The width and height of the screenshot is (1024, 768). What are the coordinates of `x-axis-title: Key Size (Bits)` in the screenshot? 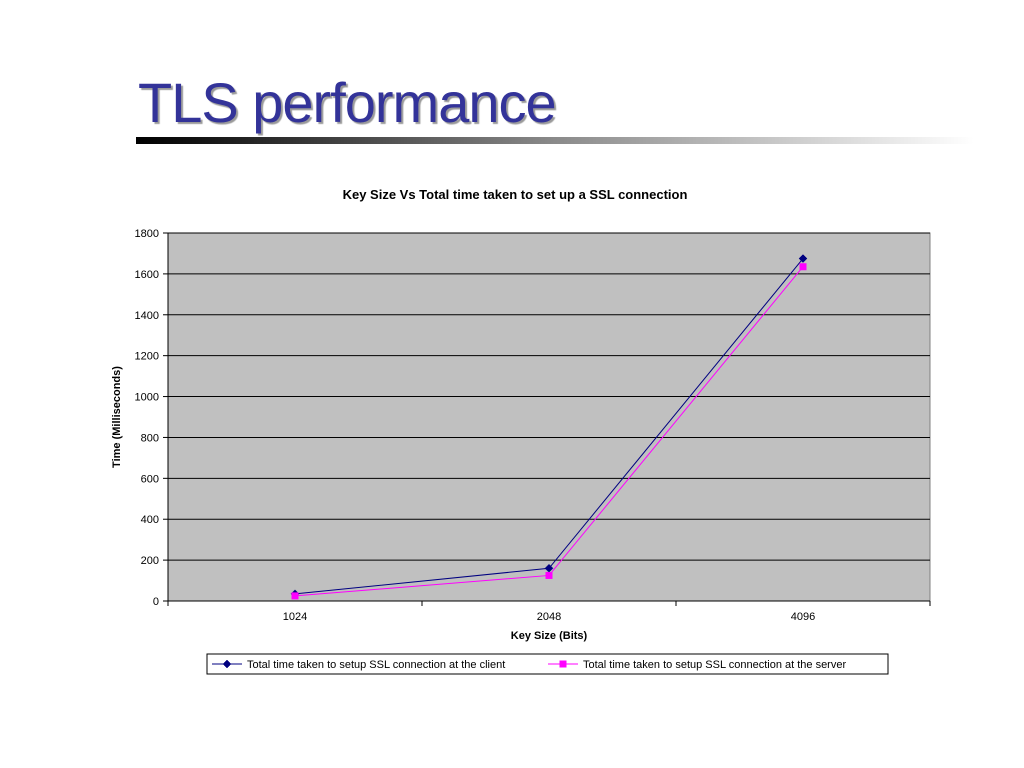 It's located at (549, 636).